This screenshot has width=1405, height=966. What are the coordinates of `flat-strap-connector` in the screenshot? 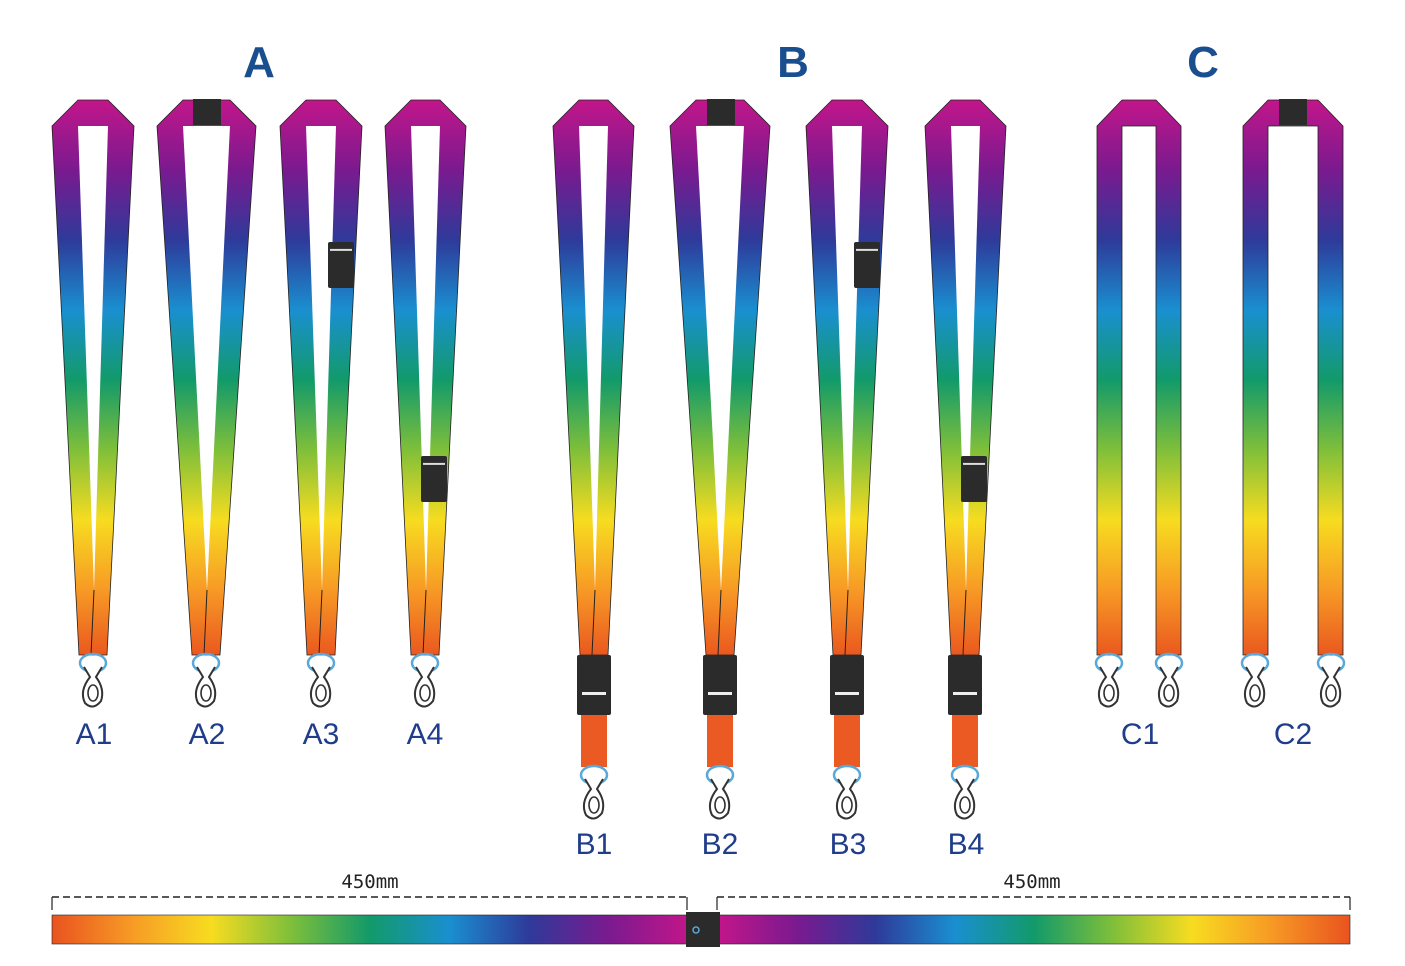 It's located at (703, 929).